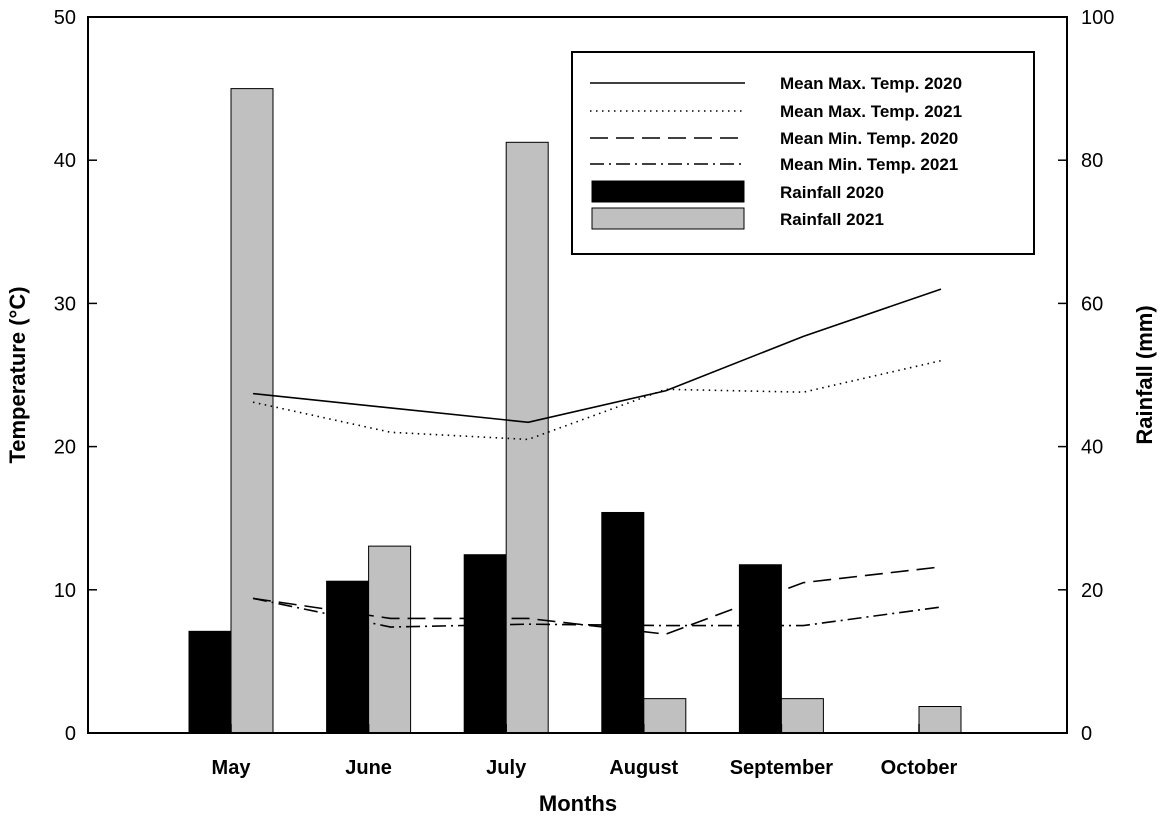  I want to click on bar-rainfall-2021-june, so click(390, 639).